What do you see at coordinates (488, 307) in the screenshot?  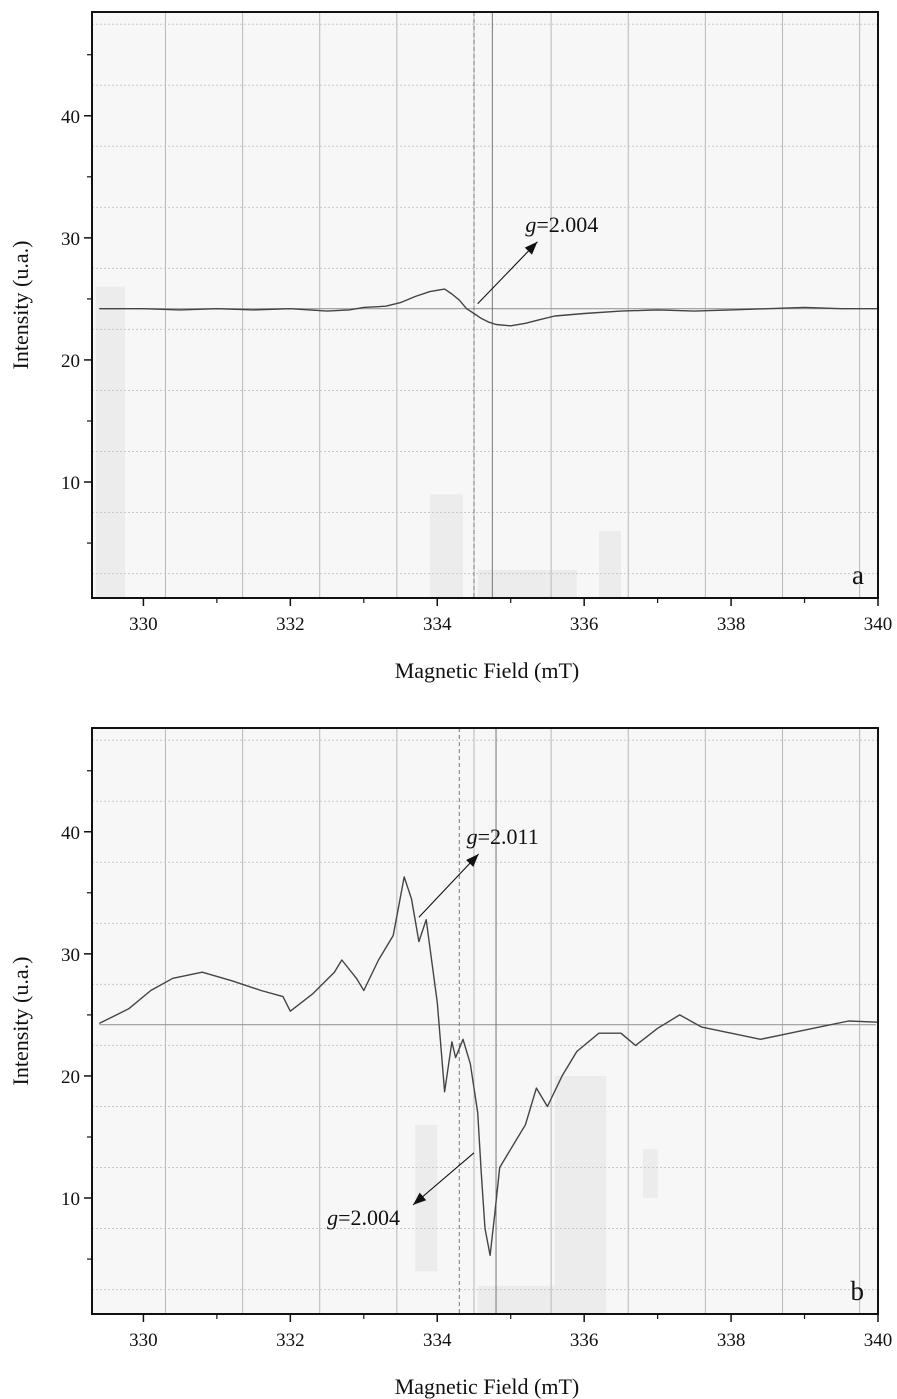 I see `spectrum-trace` at bounding box center [488, 307].